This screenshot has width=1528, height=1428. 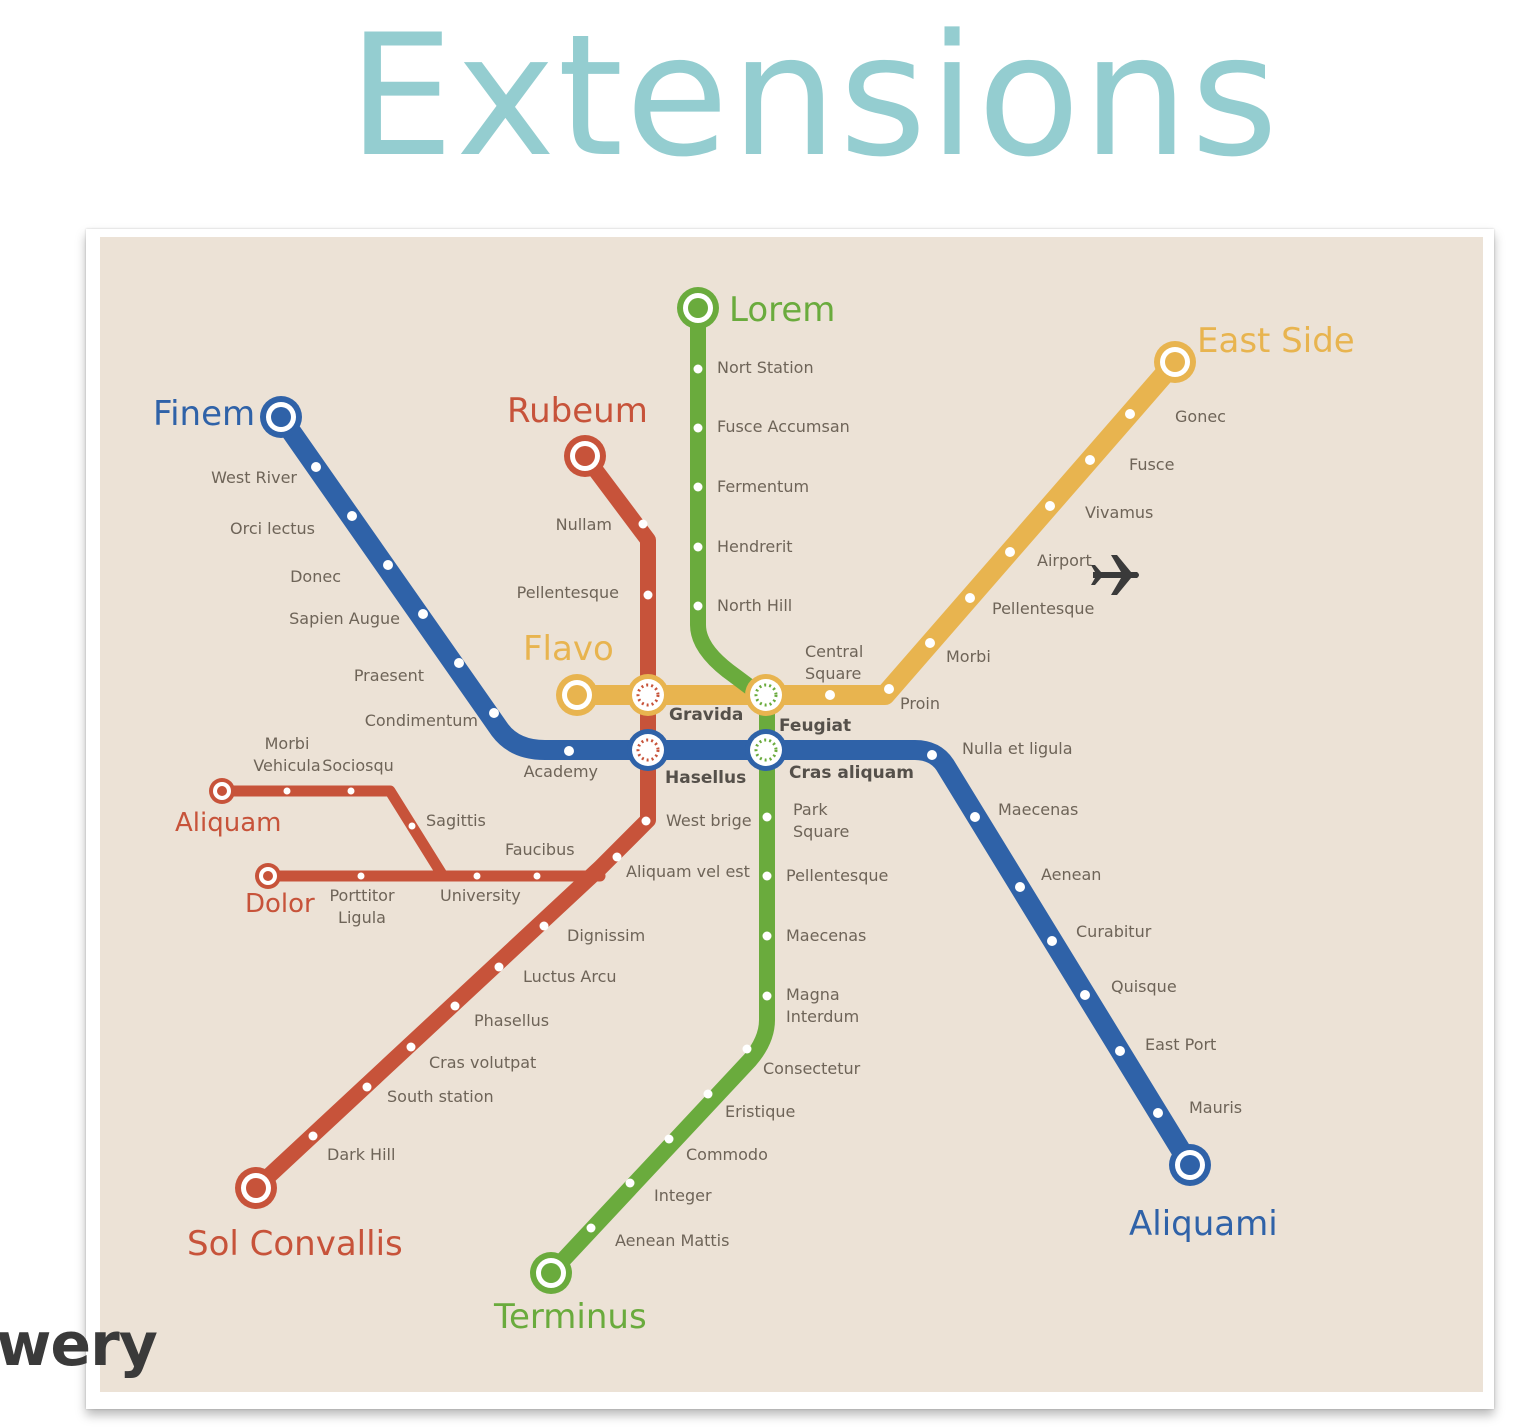 What do you see at coordinates (763, 486) in the screenshot?
I see `station-label: Fermentum` at bounding box center [763, 486].